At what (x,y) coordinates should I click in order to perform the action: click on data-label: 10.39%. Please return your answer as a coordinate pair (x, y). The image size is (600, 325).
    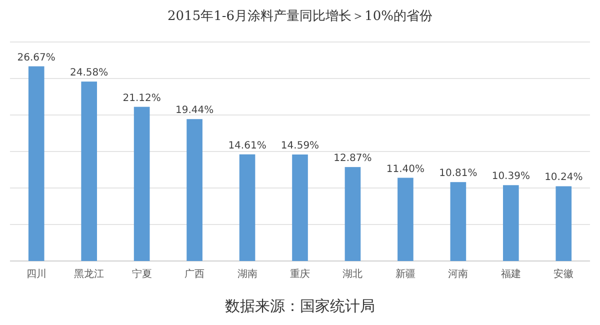
    Looking at the image, I should click on (511, 176).